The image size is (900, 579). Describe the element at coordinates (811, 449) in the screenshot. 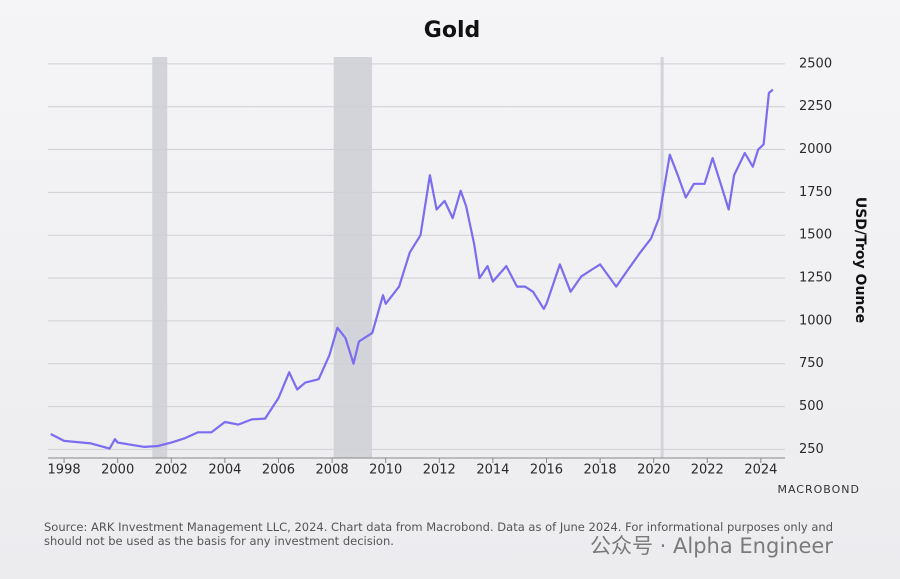

I see `y-tick-label: 250` at that location.